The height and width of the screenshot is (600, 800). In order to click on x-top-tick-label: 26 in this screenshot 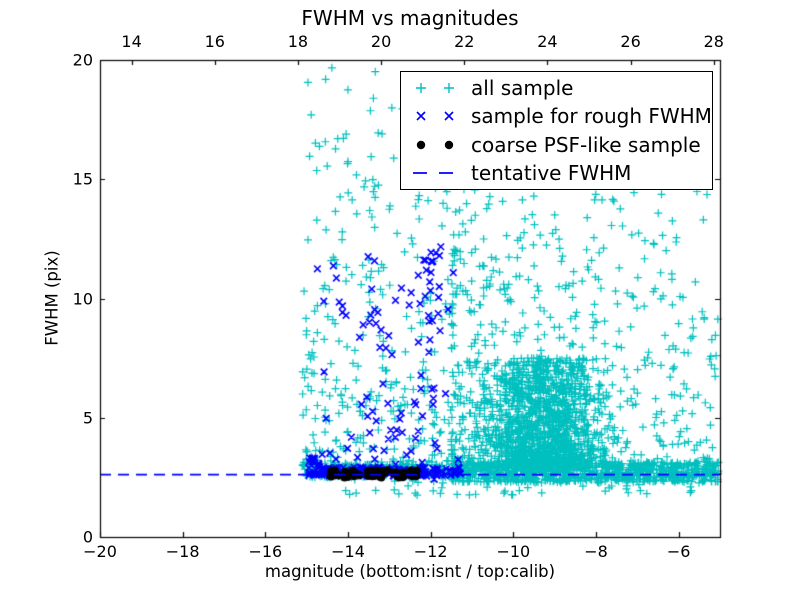, I will do `click(630, 41)`.